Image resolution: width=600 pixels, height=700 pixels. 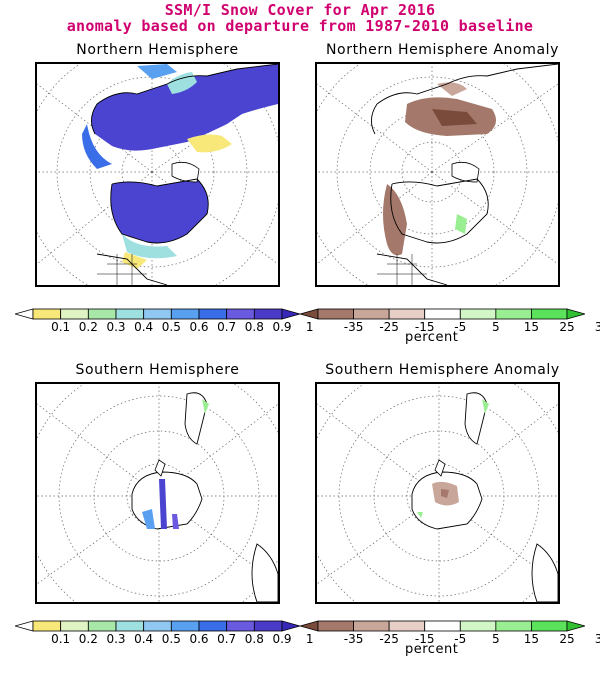 I want to click on andes-anomaly, so click(x=485, y=406).